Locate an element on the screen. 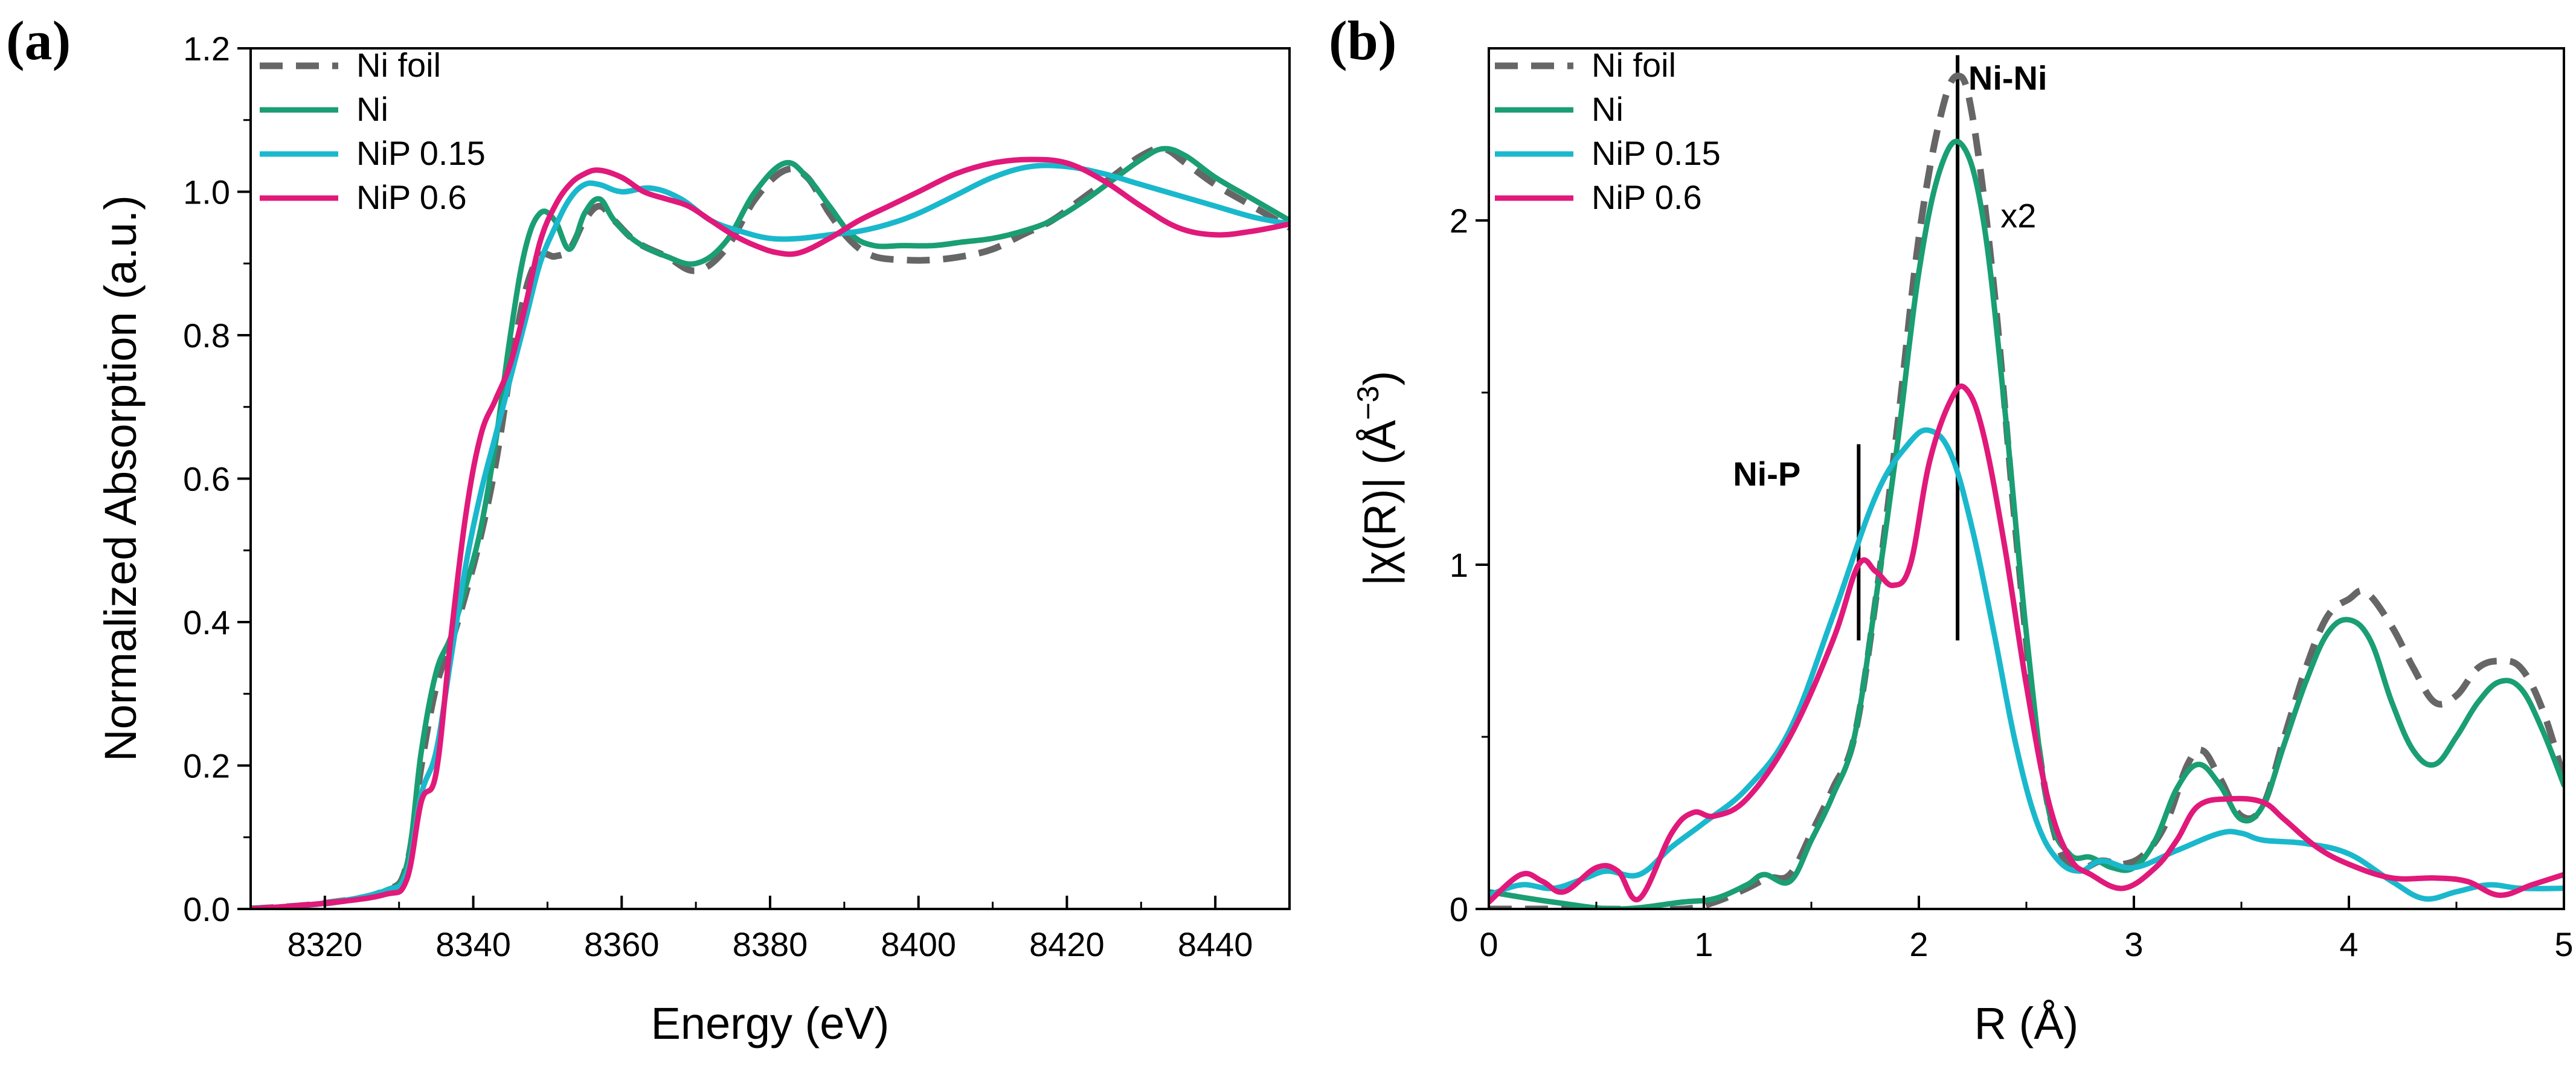  exafs-y-tick-label: 0 is located at coordinates (1459, 909).